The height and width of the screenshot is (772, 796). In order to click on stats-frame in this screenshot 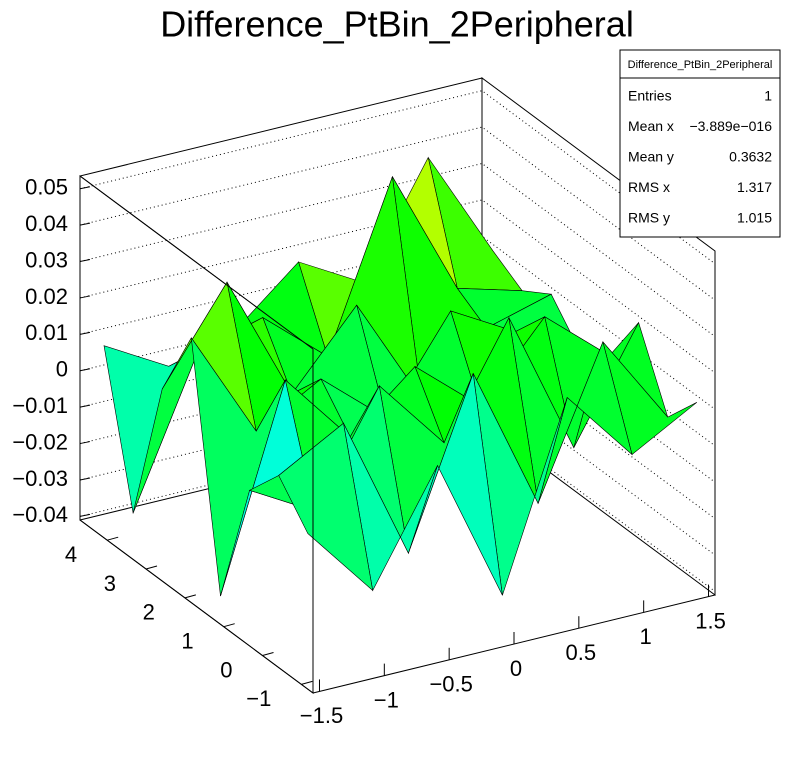, I will do `click(700, 143)`.